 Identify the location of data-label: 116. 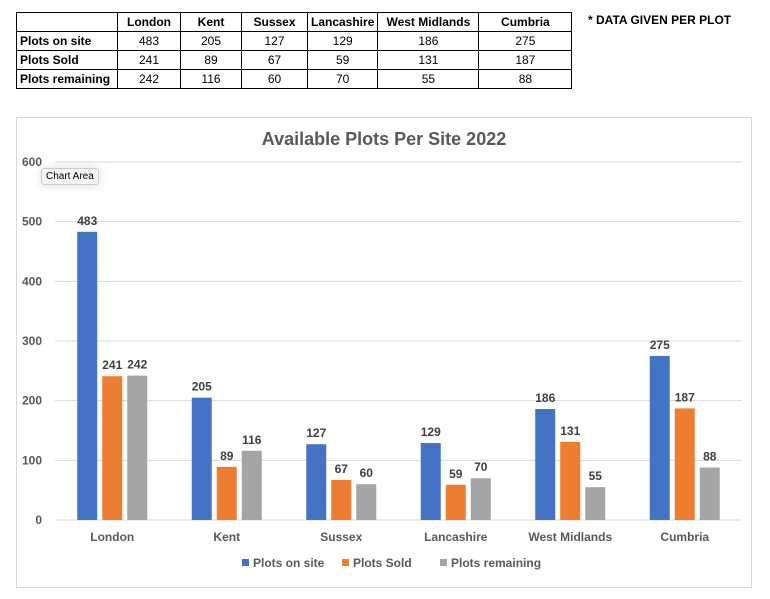
(252, 440).